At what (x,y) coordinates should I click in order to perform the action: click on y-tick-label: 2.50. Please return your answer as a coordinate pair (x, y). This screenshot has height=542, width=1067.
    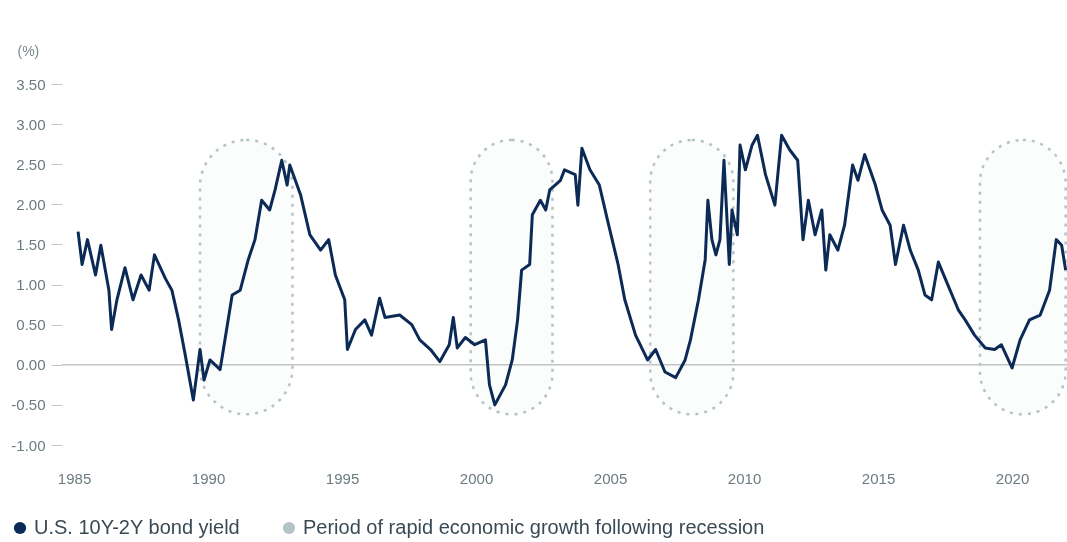
    Looking at the image, I should click on (31, 164).